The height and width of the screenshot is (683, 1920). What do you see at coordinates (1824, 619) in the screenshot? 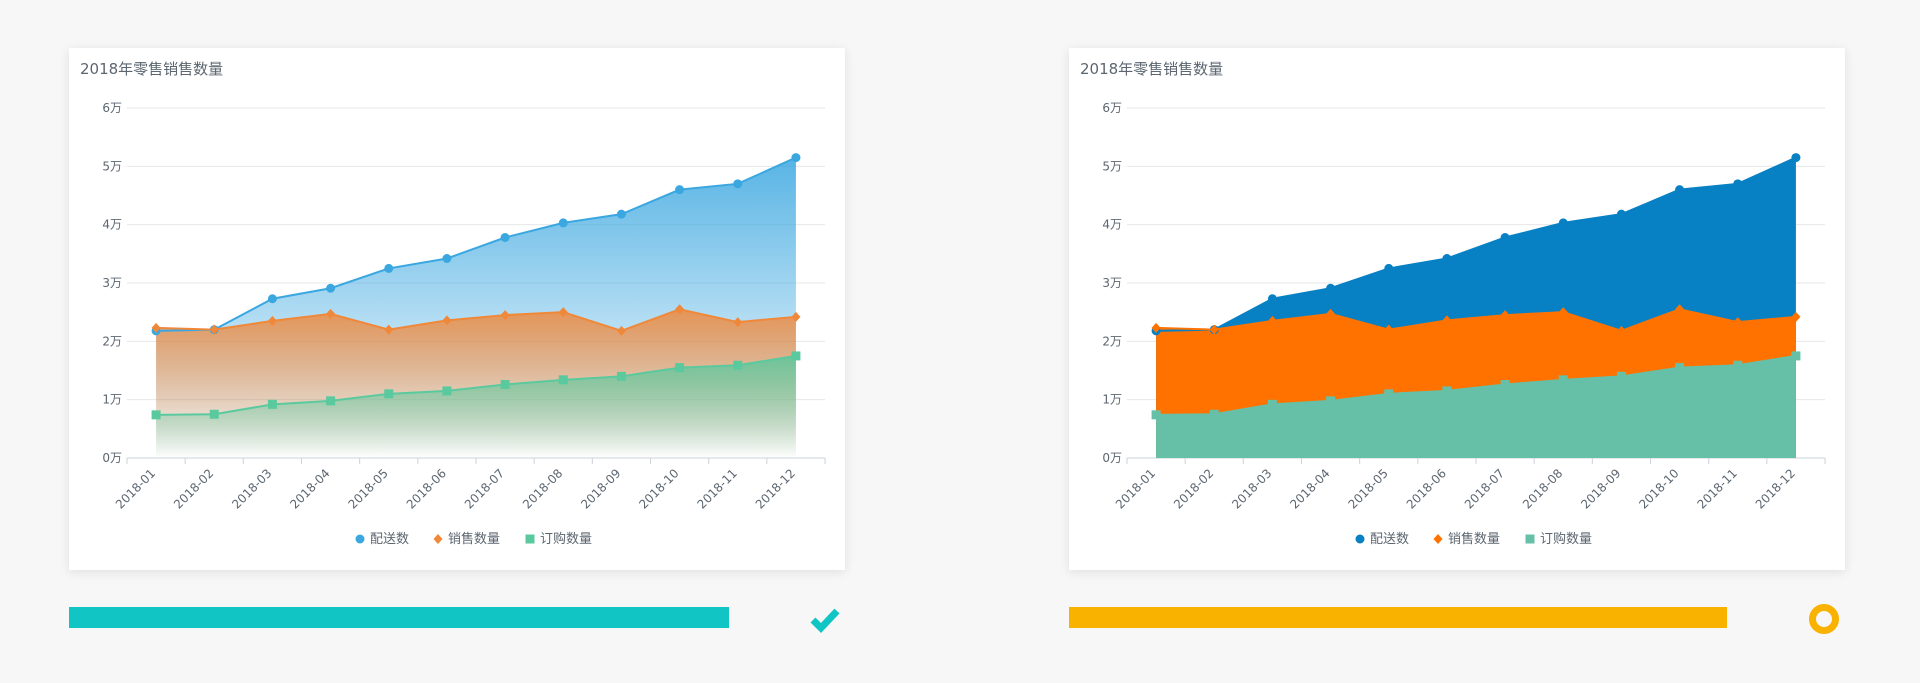
I see `ring-icon` at bounding box center [1824, 619].